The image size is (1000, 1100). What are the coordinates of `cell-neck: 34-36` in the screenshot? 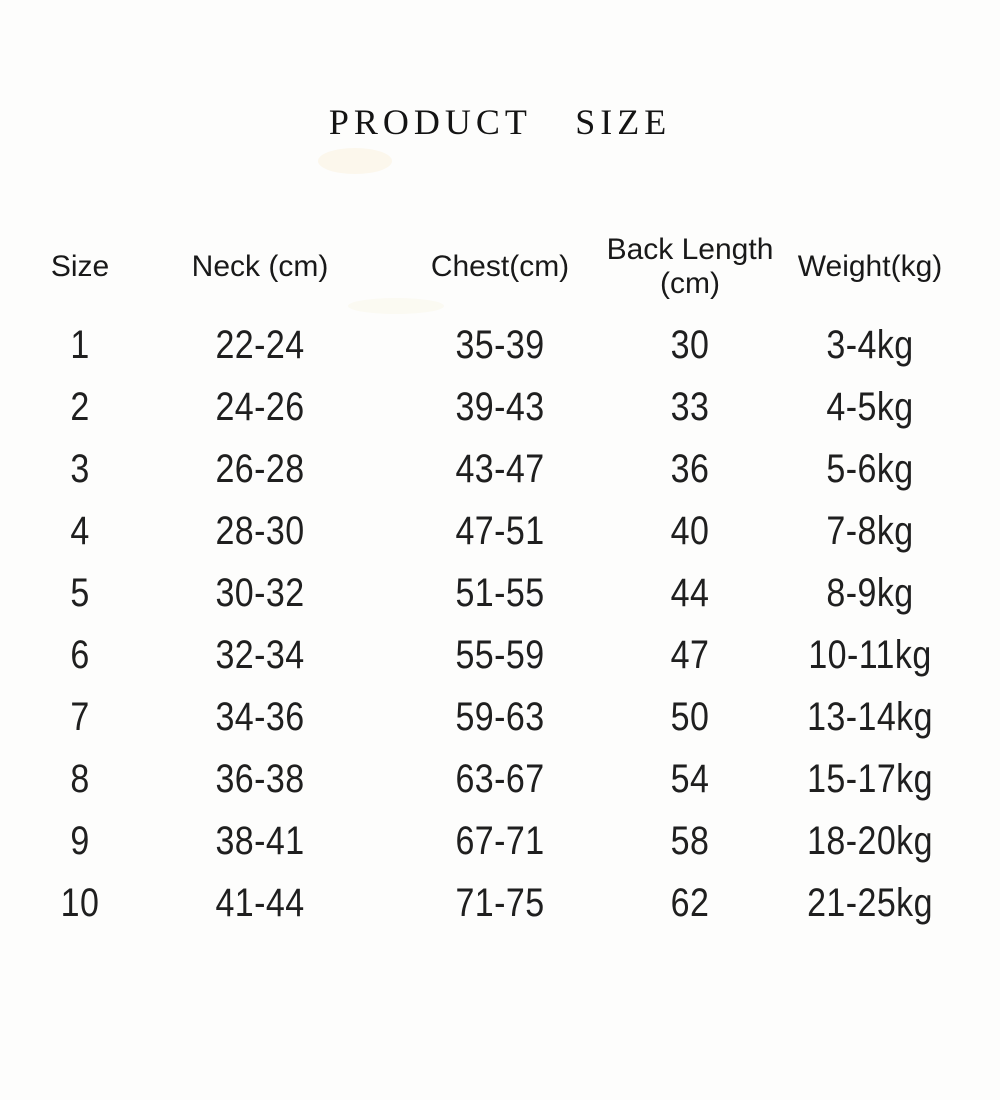 It's located at (260, 717).